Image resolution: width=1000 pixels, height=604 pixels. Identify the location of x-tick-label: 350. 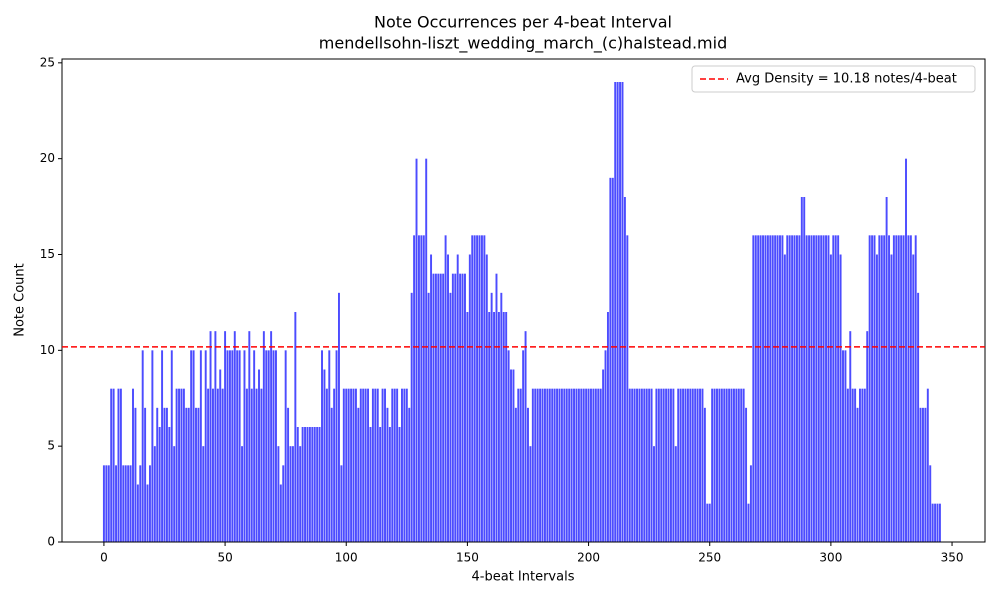
(952, 558).